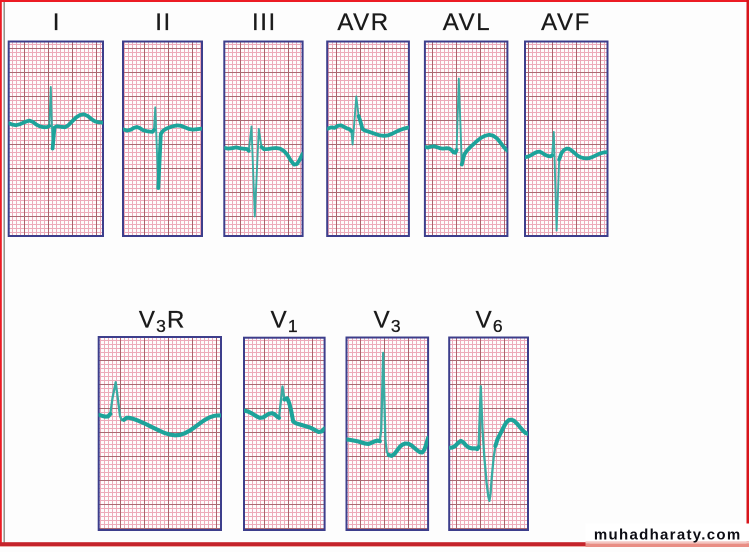 This screenshot has height=552, width=749. What do you see at coordinates (264, 22) in the screenshot?
I see `svg-text: III` at bounding box center [264, 22].